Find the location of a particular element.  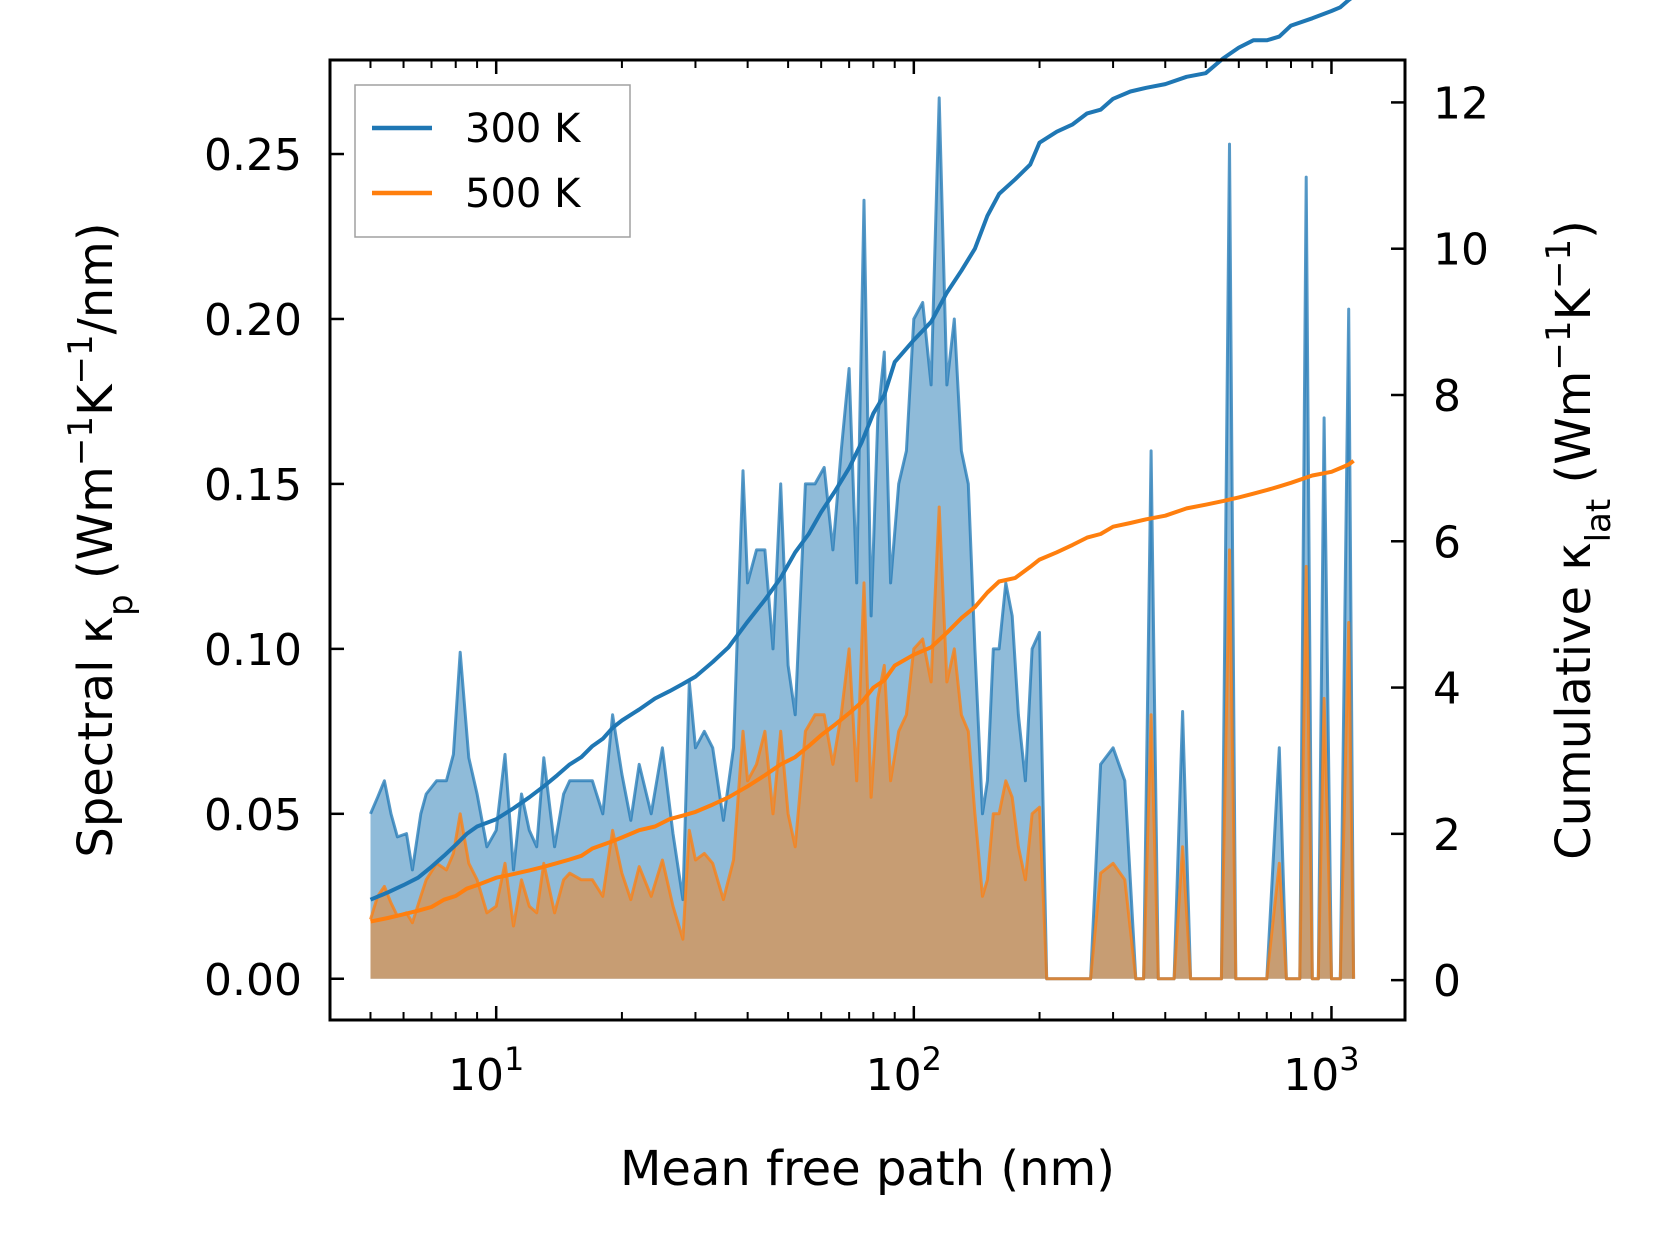

y-left-tick-label: 0.15 is located at coordinates (253, 485).